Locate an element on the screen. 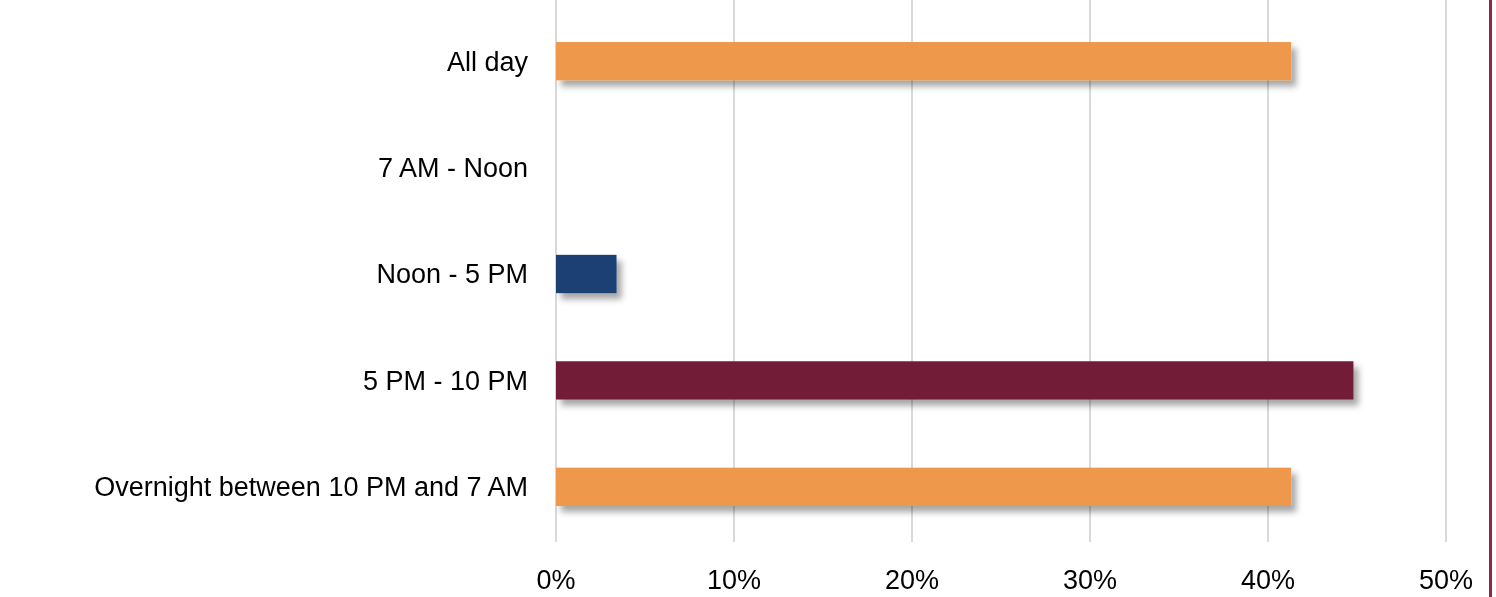  y-tick-label: Overnight between 10 PM and 7 AM is located at coordinates (311, 487).